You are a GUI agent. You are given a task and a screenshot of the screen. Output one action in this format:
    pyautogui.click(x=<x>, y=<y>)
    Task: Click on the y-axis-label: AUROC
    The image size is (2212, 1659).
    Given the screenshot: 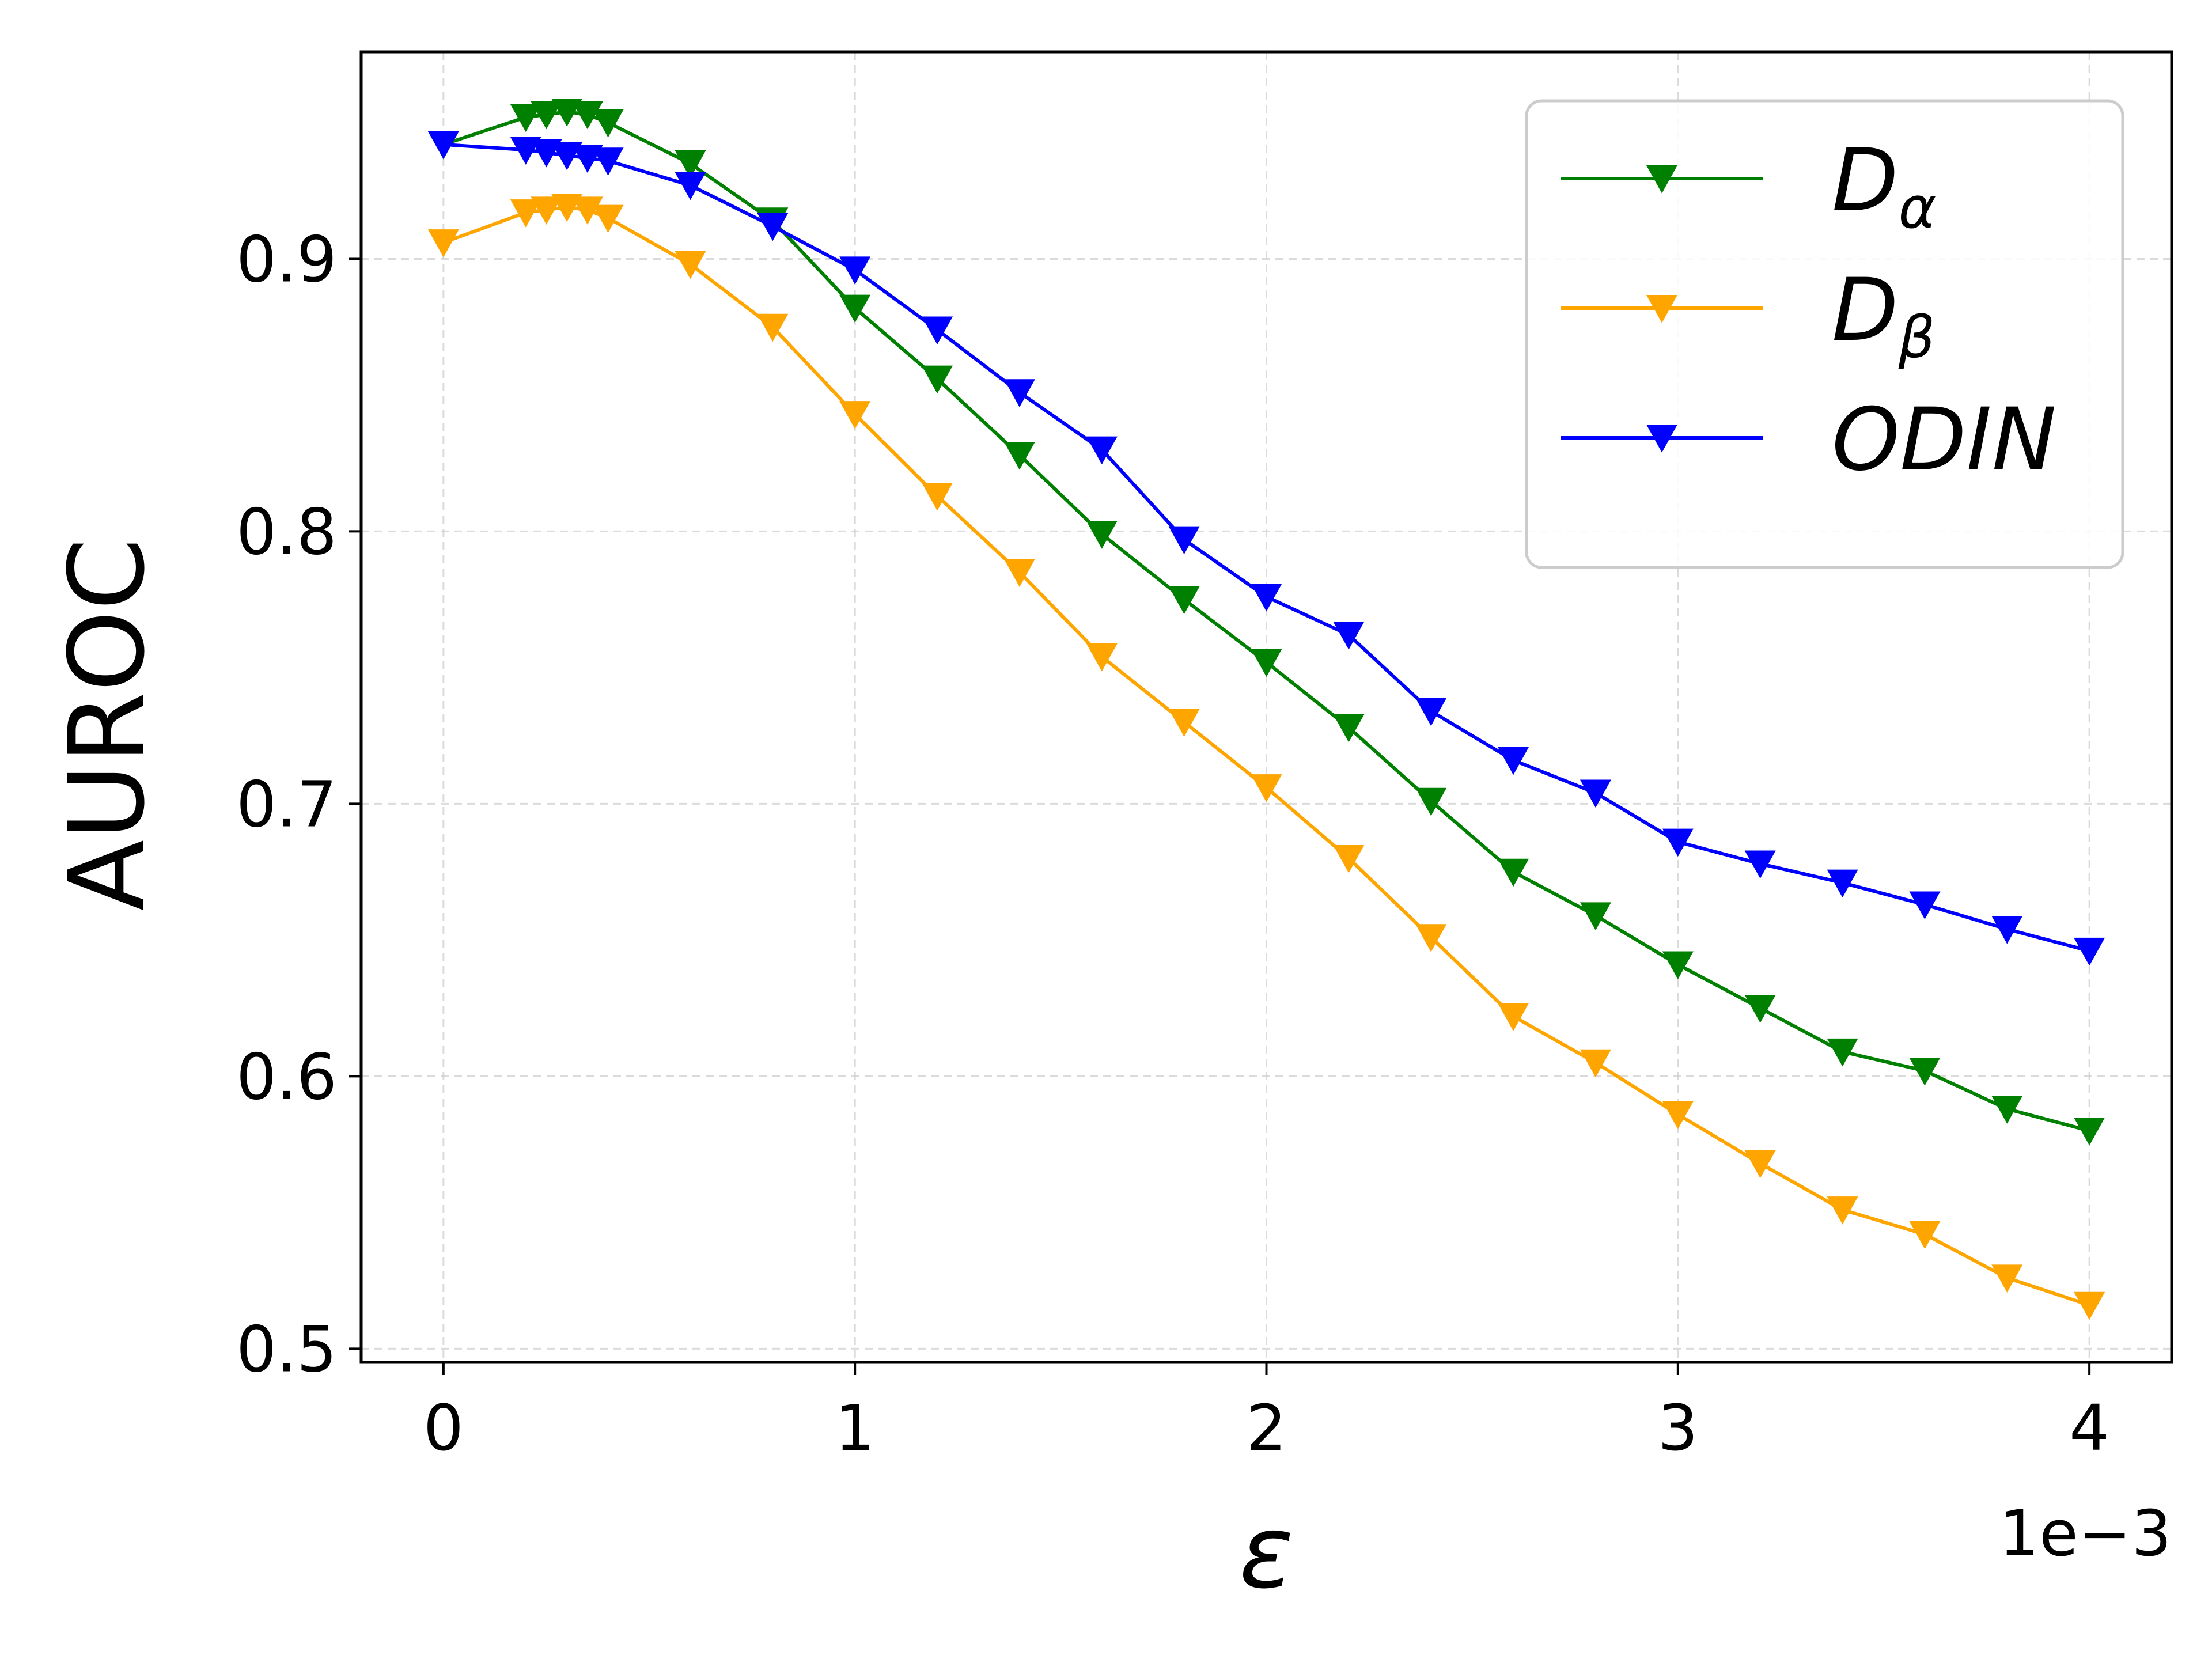 What is the action you would take?
    pyautogui.click(x=107, y=724)
    